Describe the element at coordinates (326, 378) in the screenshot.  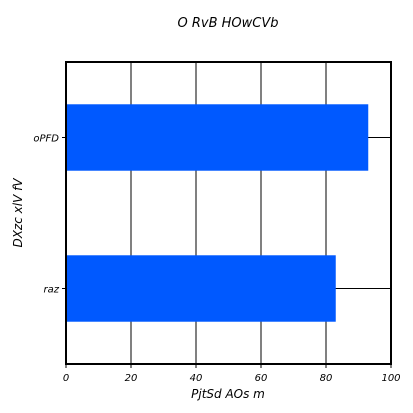
I see `x-tick-label: 80` at that location.